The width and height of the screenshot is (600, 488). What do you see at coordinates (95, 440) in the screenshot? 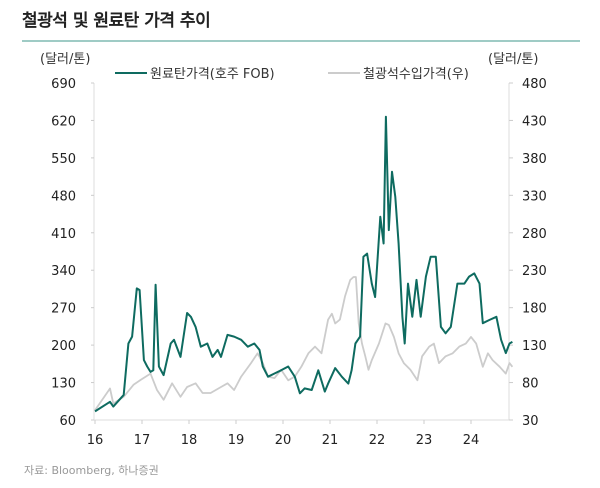
I see `x-tick-label: 16` at bounding box center [95, 440].